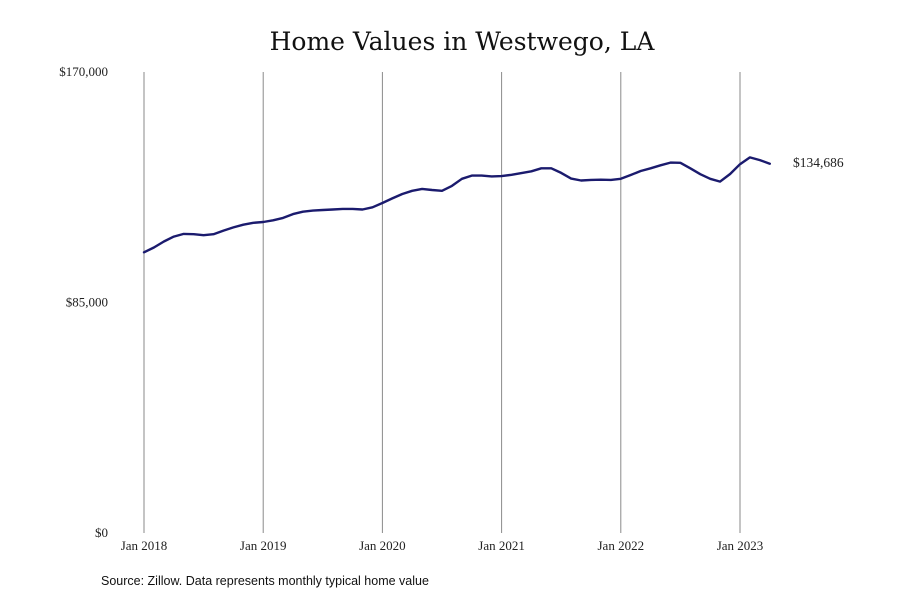 This screenshot has height=600, width=900. I want to click on y-axis-ticks: $0 $85,000 $170,000, so click(83, 302).